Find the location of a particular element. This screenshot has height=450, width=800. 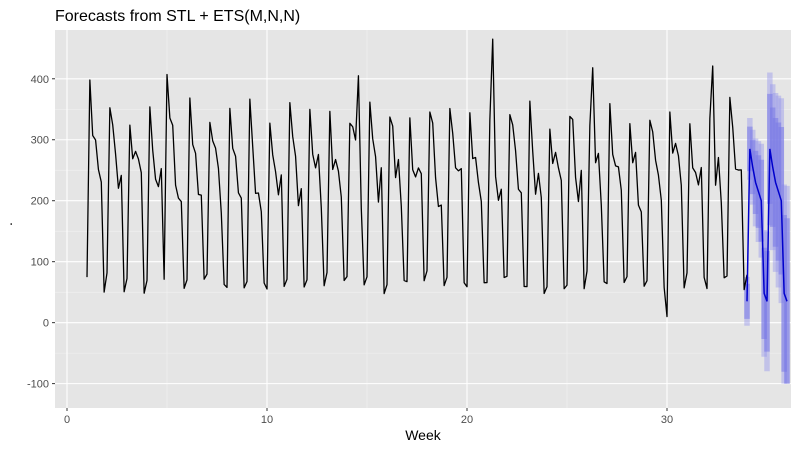

y-tick-label: 400 is located at coordinates (40, 80).